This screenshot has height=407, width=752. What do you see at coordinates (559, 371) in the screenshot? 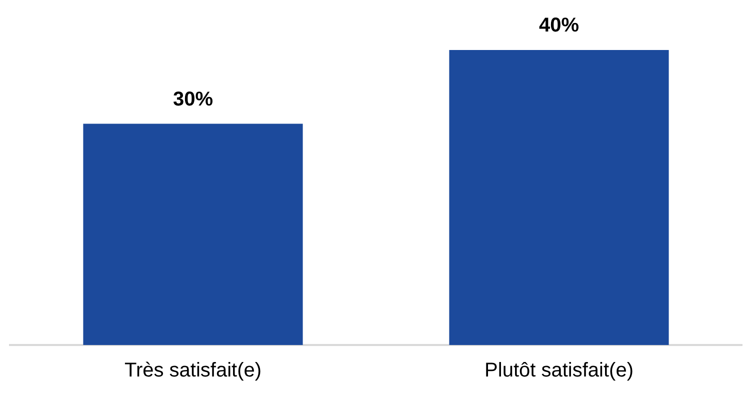
I see `x-tick-label: Plutôt satisfait(e)` at bounding box center [559, 371].